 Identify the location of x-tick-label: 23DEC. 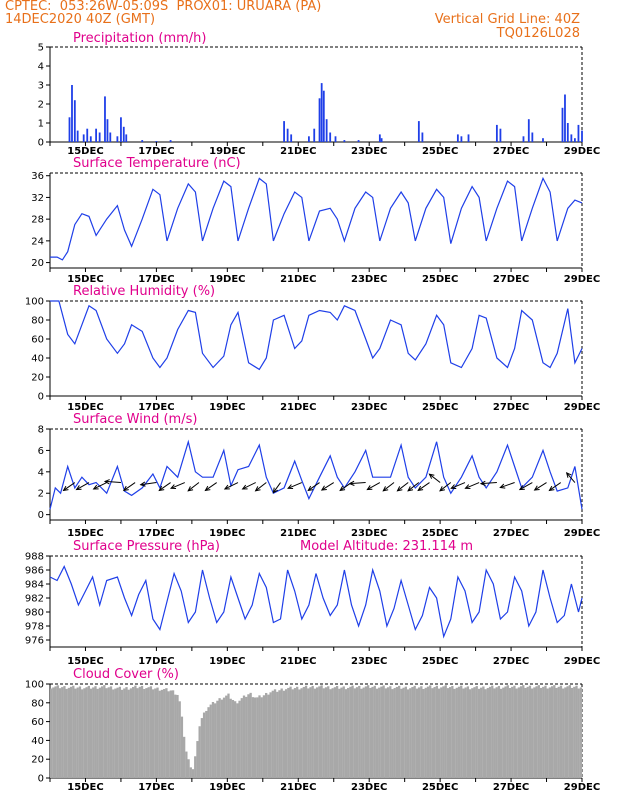
(369, 279).